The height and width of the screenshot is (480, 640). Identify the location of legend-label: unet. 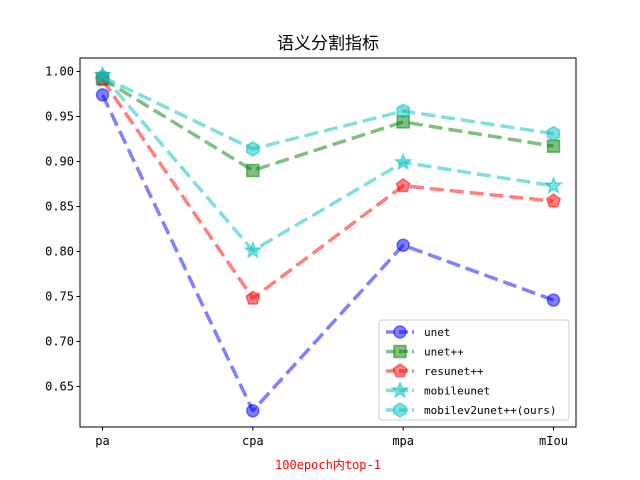
(437, 332).